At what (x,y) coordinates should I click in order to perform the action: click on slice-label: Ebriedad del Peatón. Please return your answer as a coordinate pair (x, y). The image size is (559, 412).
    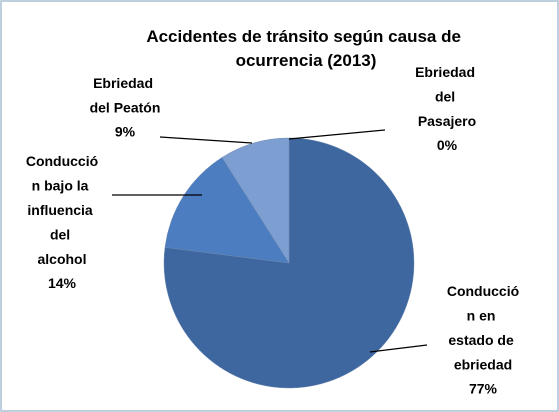
    Looking at the image, I should click on (125, 95).